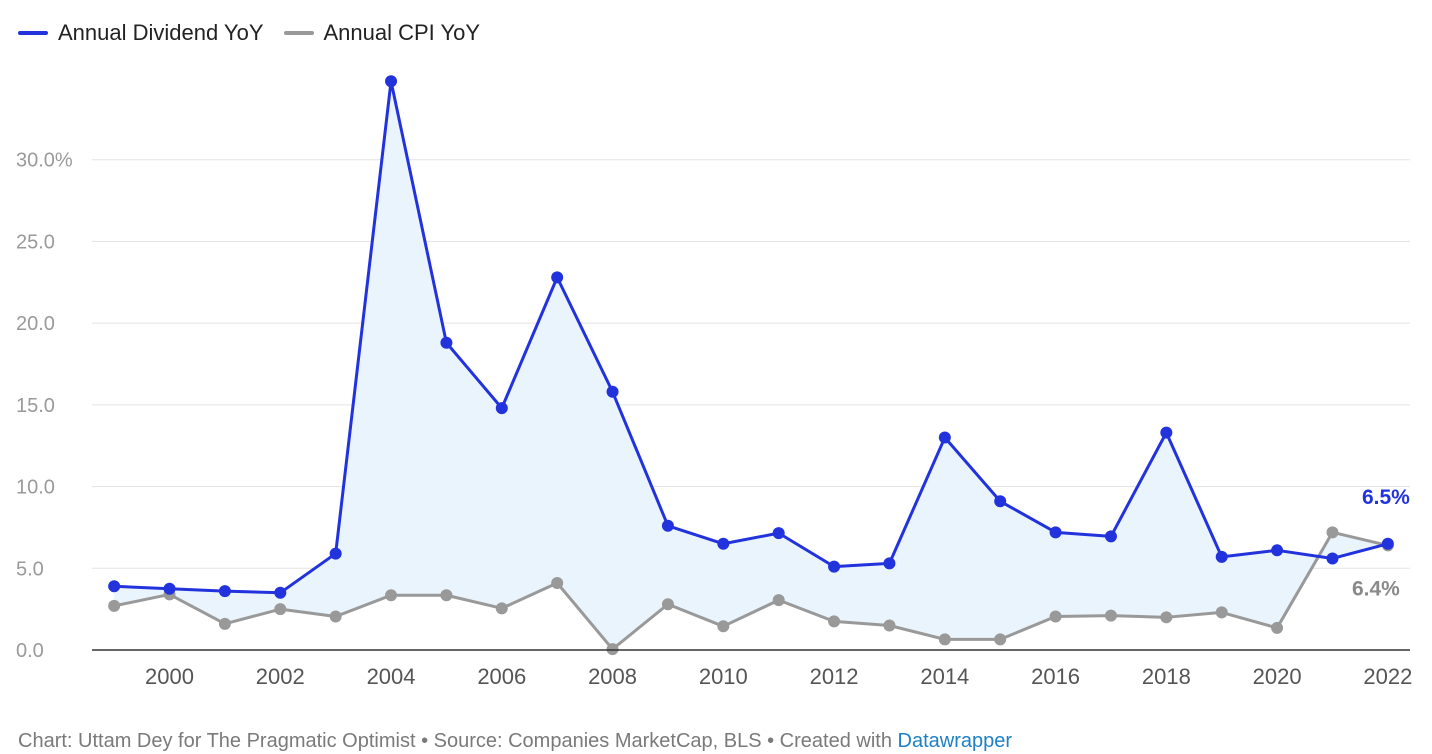 Image resolution: width=1432 pixels, height=754 pixels. I want to click on legend: Annual Dividend YoY Annual CPI YoY, so click(259, 33).